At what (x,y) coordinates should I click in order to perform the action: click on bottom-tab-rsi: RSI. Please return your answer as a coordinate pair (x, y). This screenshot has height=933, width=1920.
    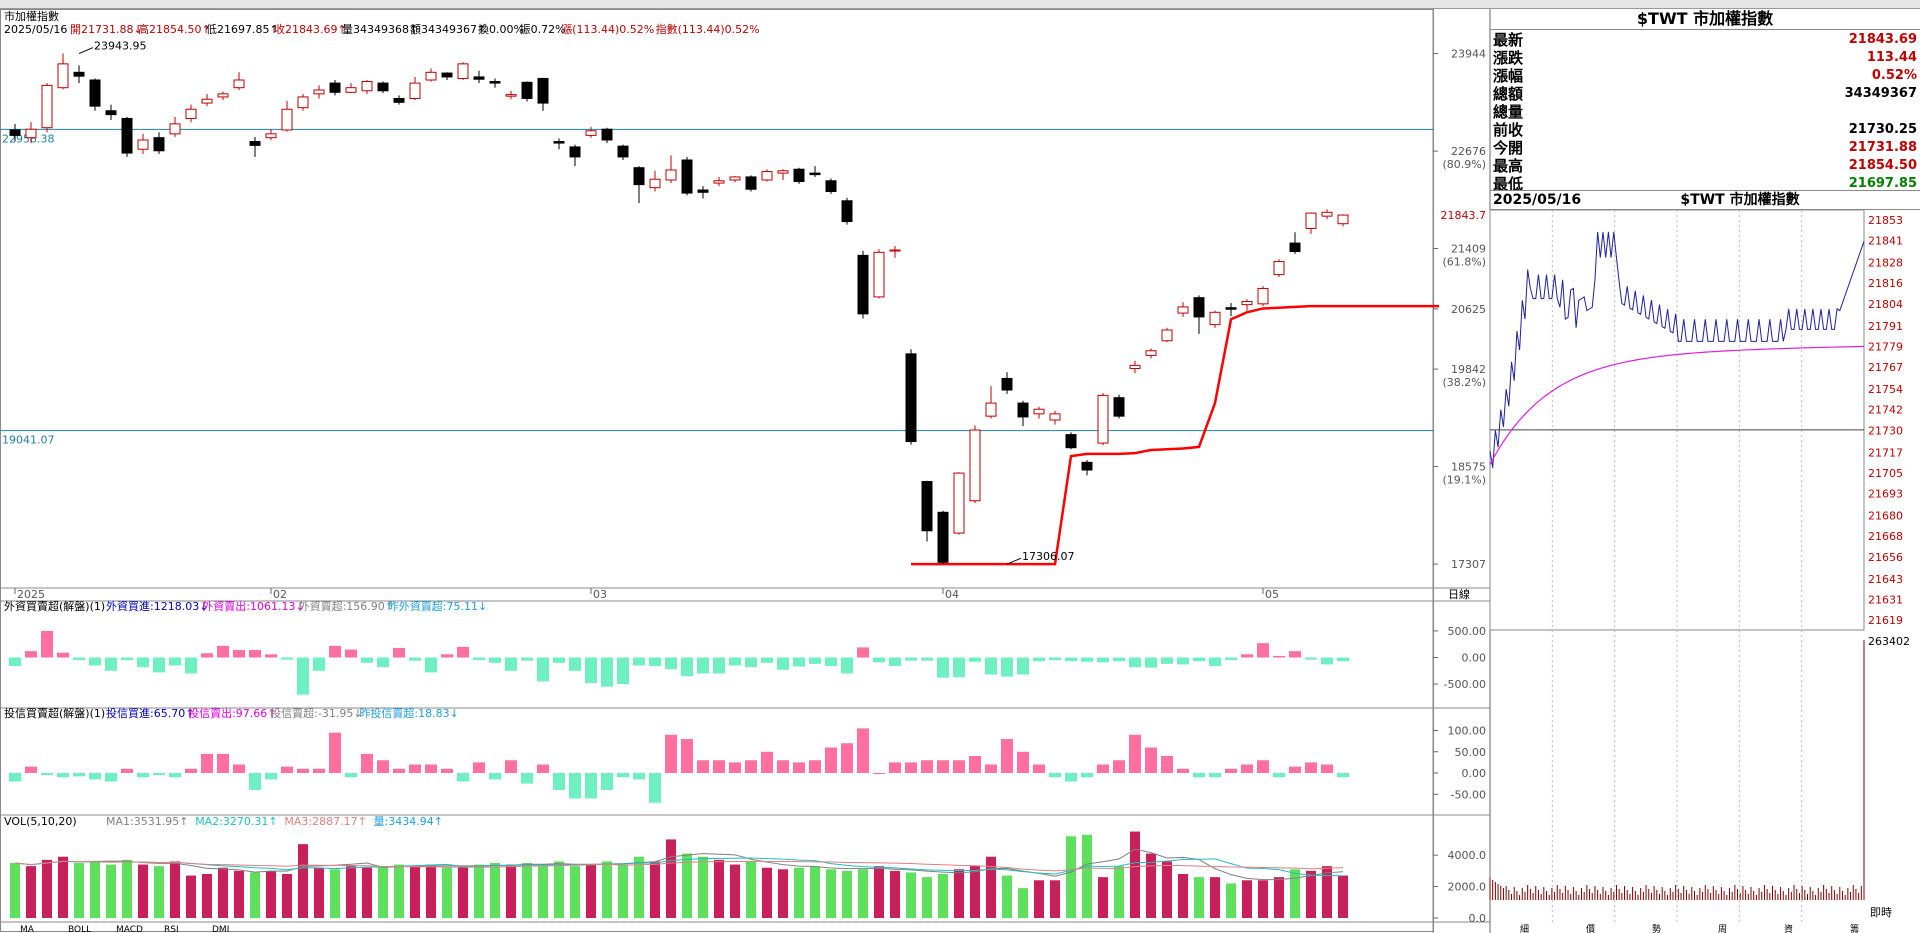
    Looking at the image, I should click on (171, 929).